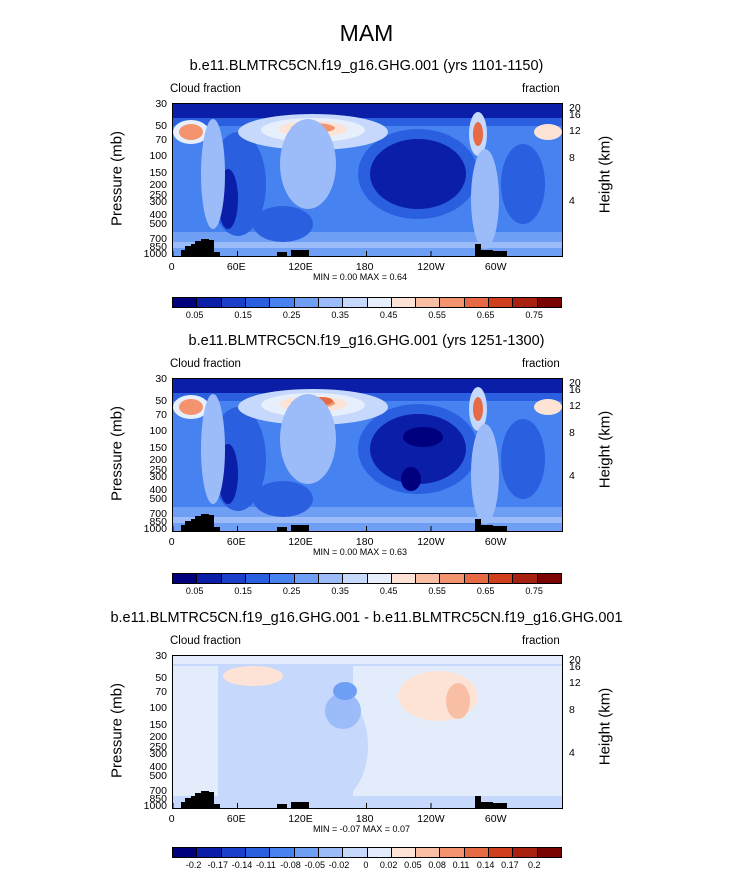 The width and height of the screenshot is (733, 888). I want to click on y-tick-label: 1000, so click(155, 529).